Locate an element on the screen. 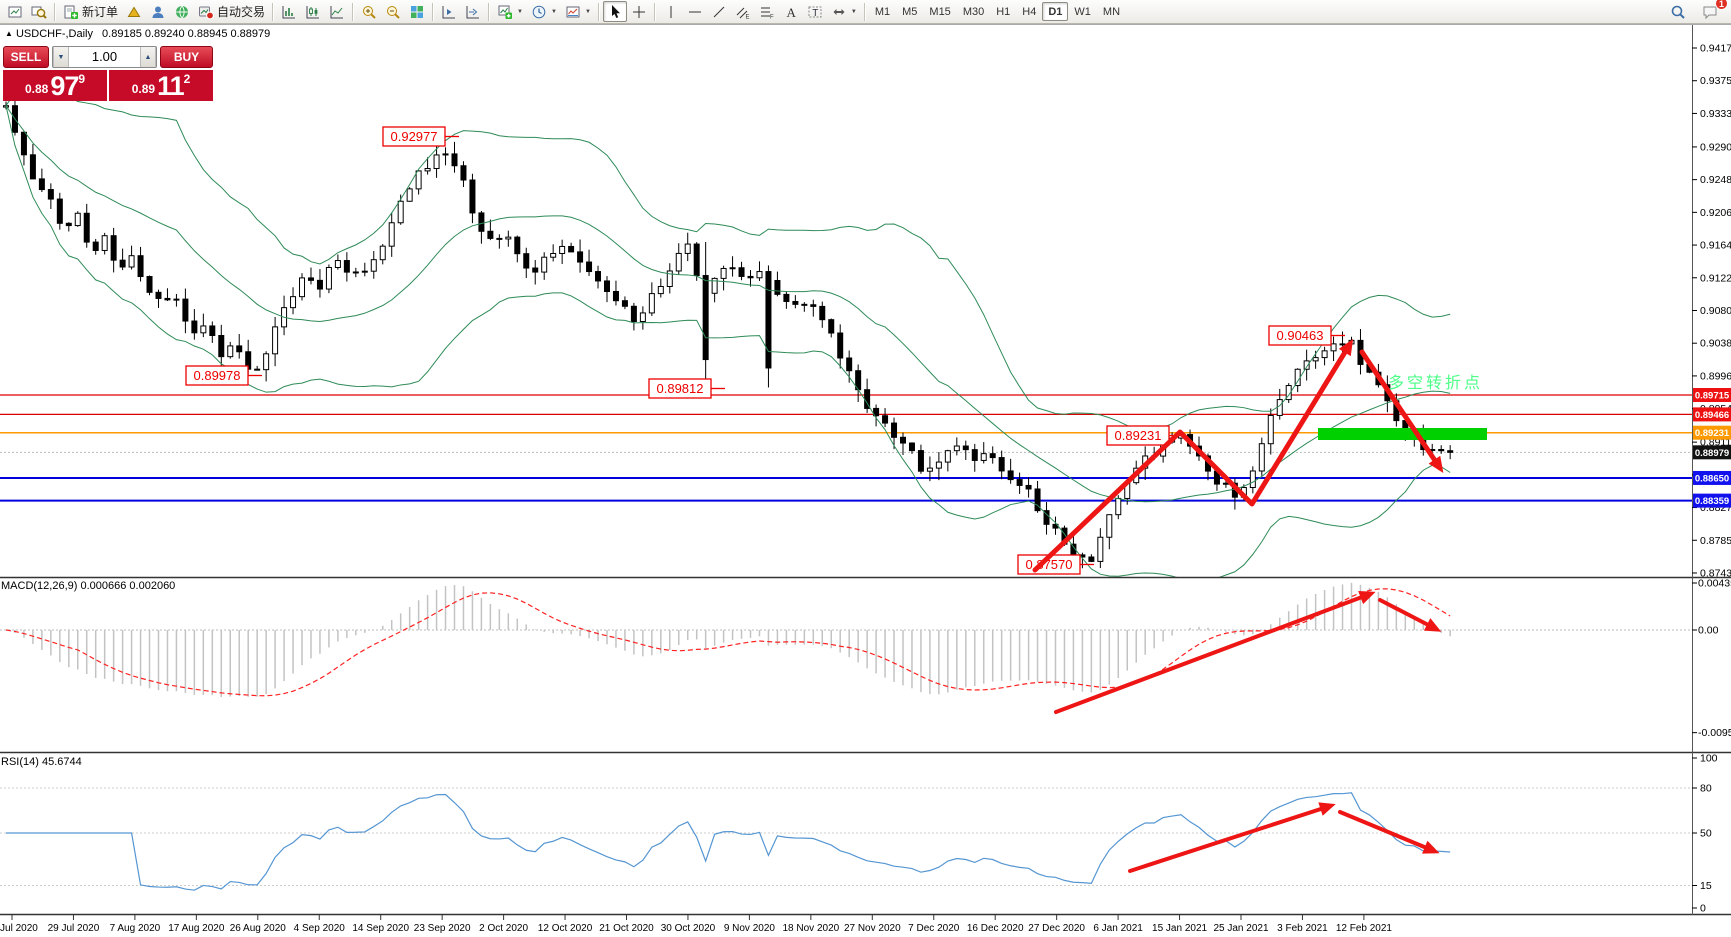 The height and width of the screenshot is (937, 1731). sell-price-display: 0.88 97 9 is located at coordinates (55, 85).